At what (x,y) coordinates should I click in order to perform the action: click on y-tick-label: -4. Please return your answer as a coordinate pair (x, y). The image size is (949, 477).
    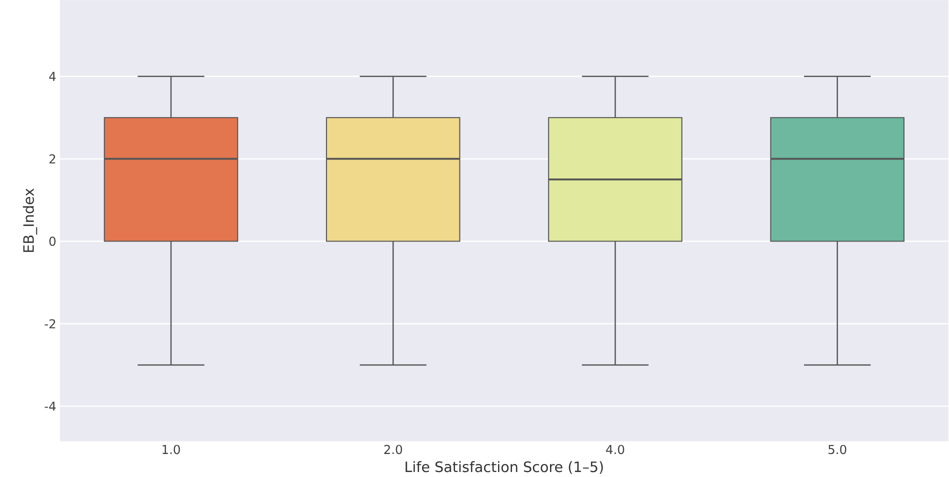
    Looking at the image, I should click on (50, 406).